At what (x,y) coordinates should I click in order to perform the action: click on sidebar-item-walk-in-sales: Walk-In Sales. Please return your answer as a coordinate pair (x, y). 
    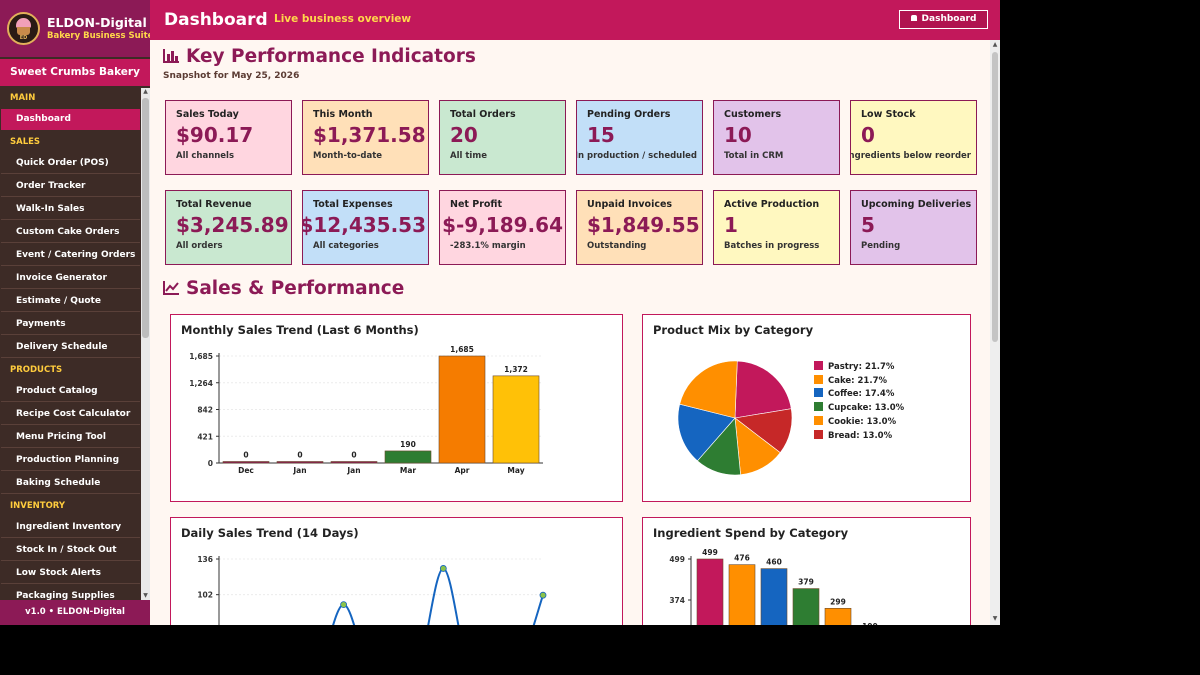
    Looking at the image, I should click on (70, 209).